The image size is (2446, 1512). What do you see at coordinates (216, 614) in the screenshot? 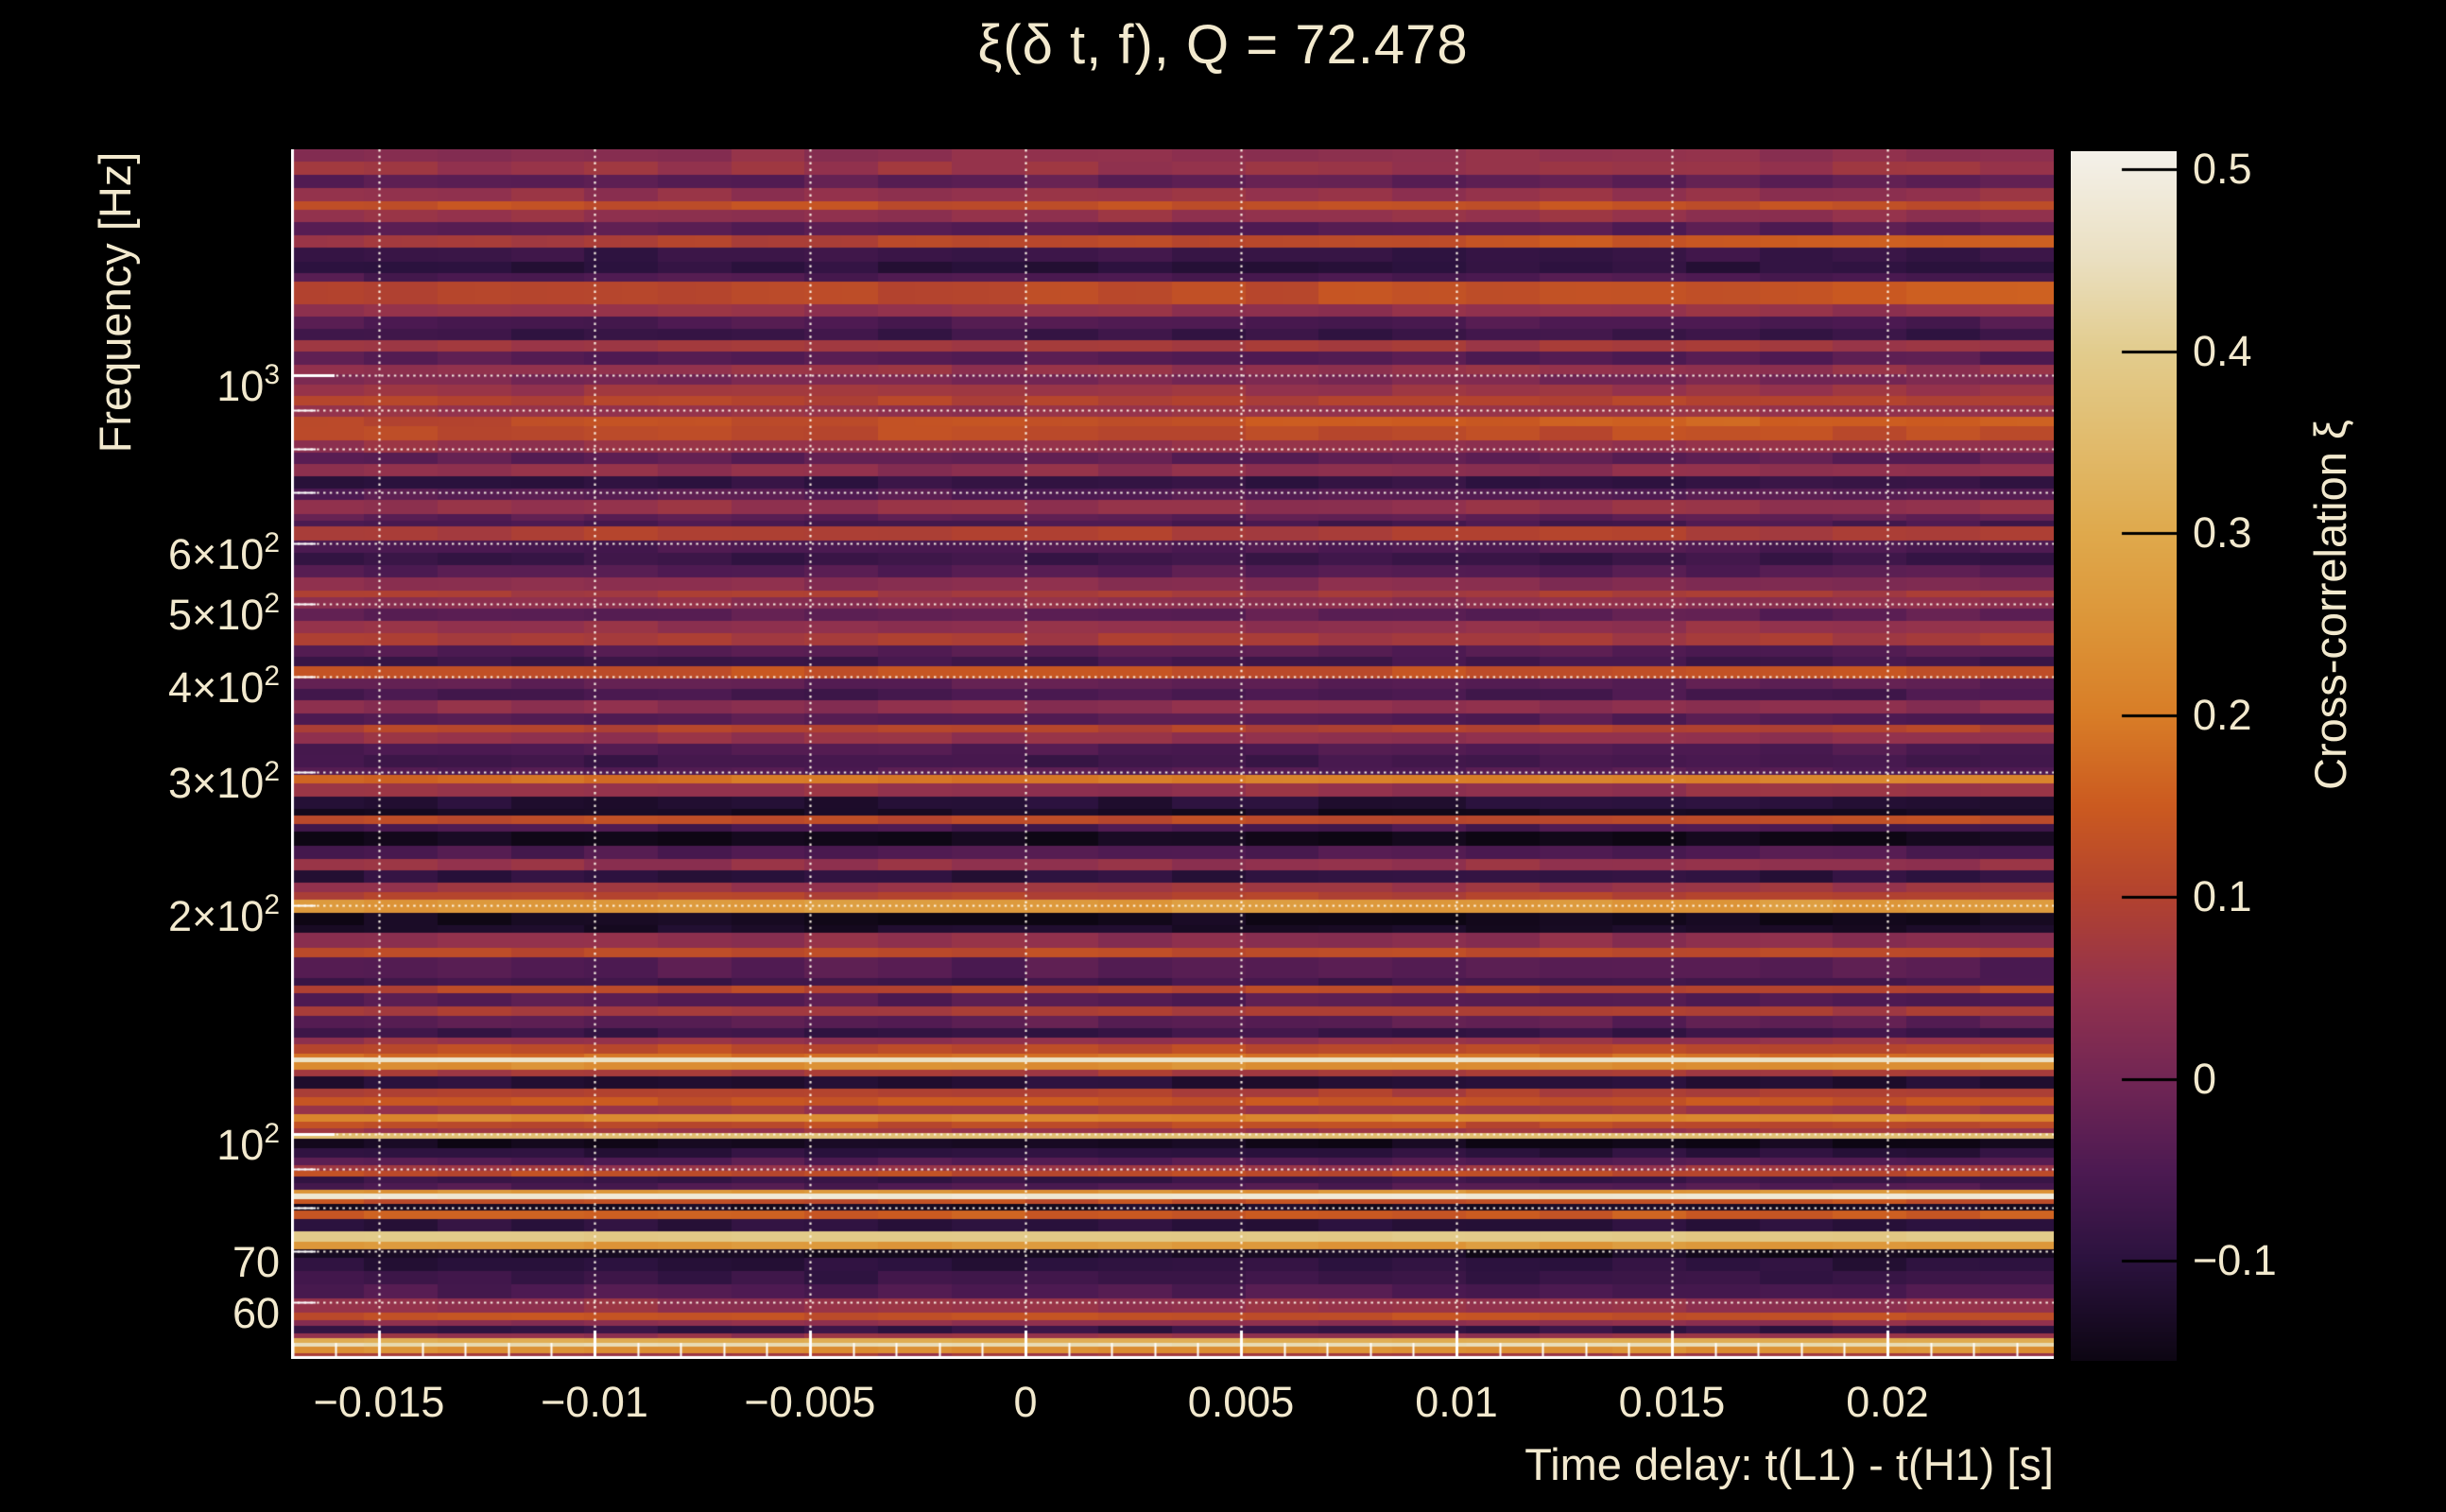
I see `y-tick-base: 5×10` at bounding box center [216, 614].